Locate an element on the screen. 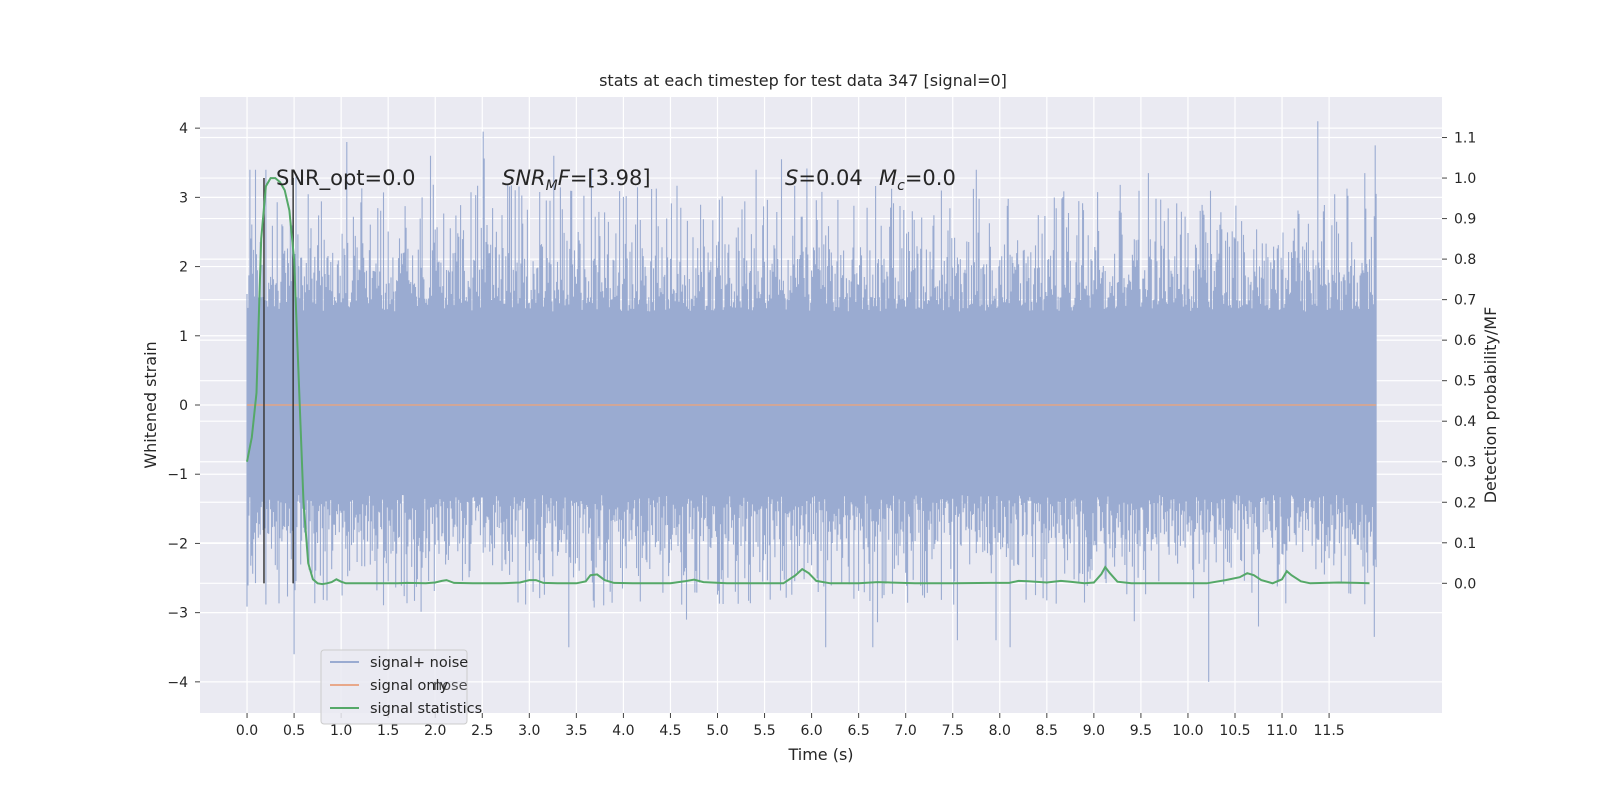  x-tick-label-8: 4.0 is located at coordinates (623, 731).